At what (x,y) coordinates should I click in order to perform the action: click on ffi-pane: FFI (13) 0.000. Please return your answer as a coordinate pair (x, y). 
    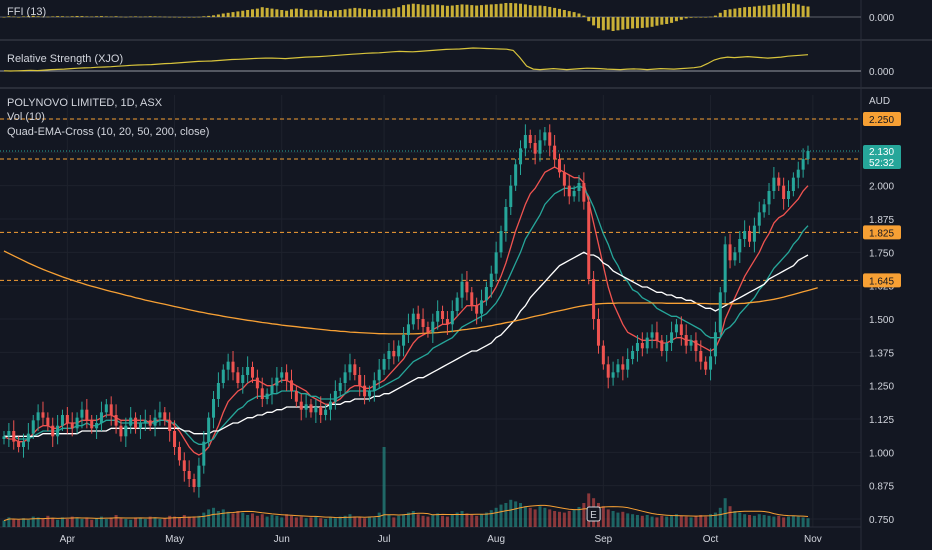
    Looking at the image, I should click on (447, 17).